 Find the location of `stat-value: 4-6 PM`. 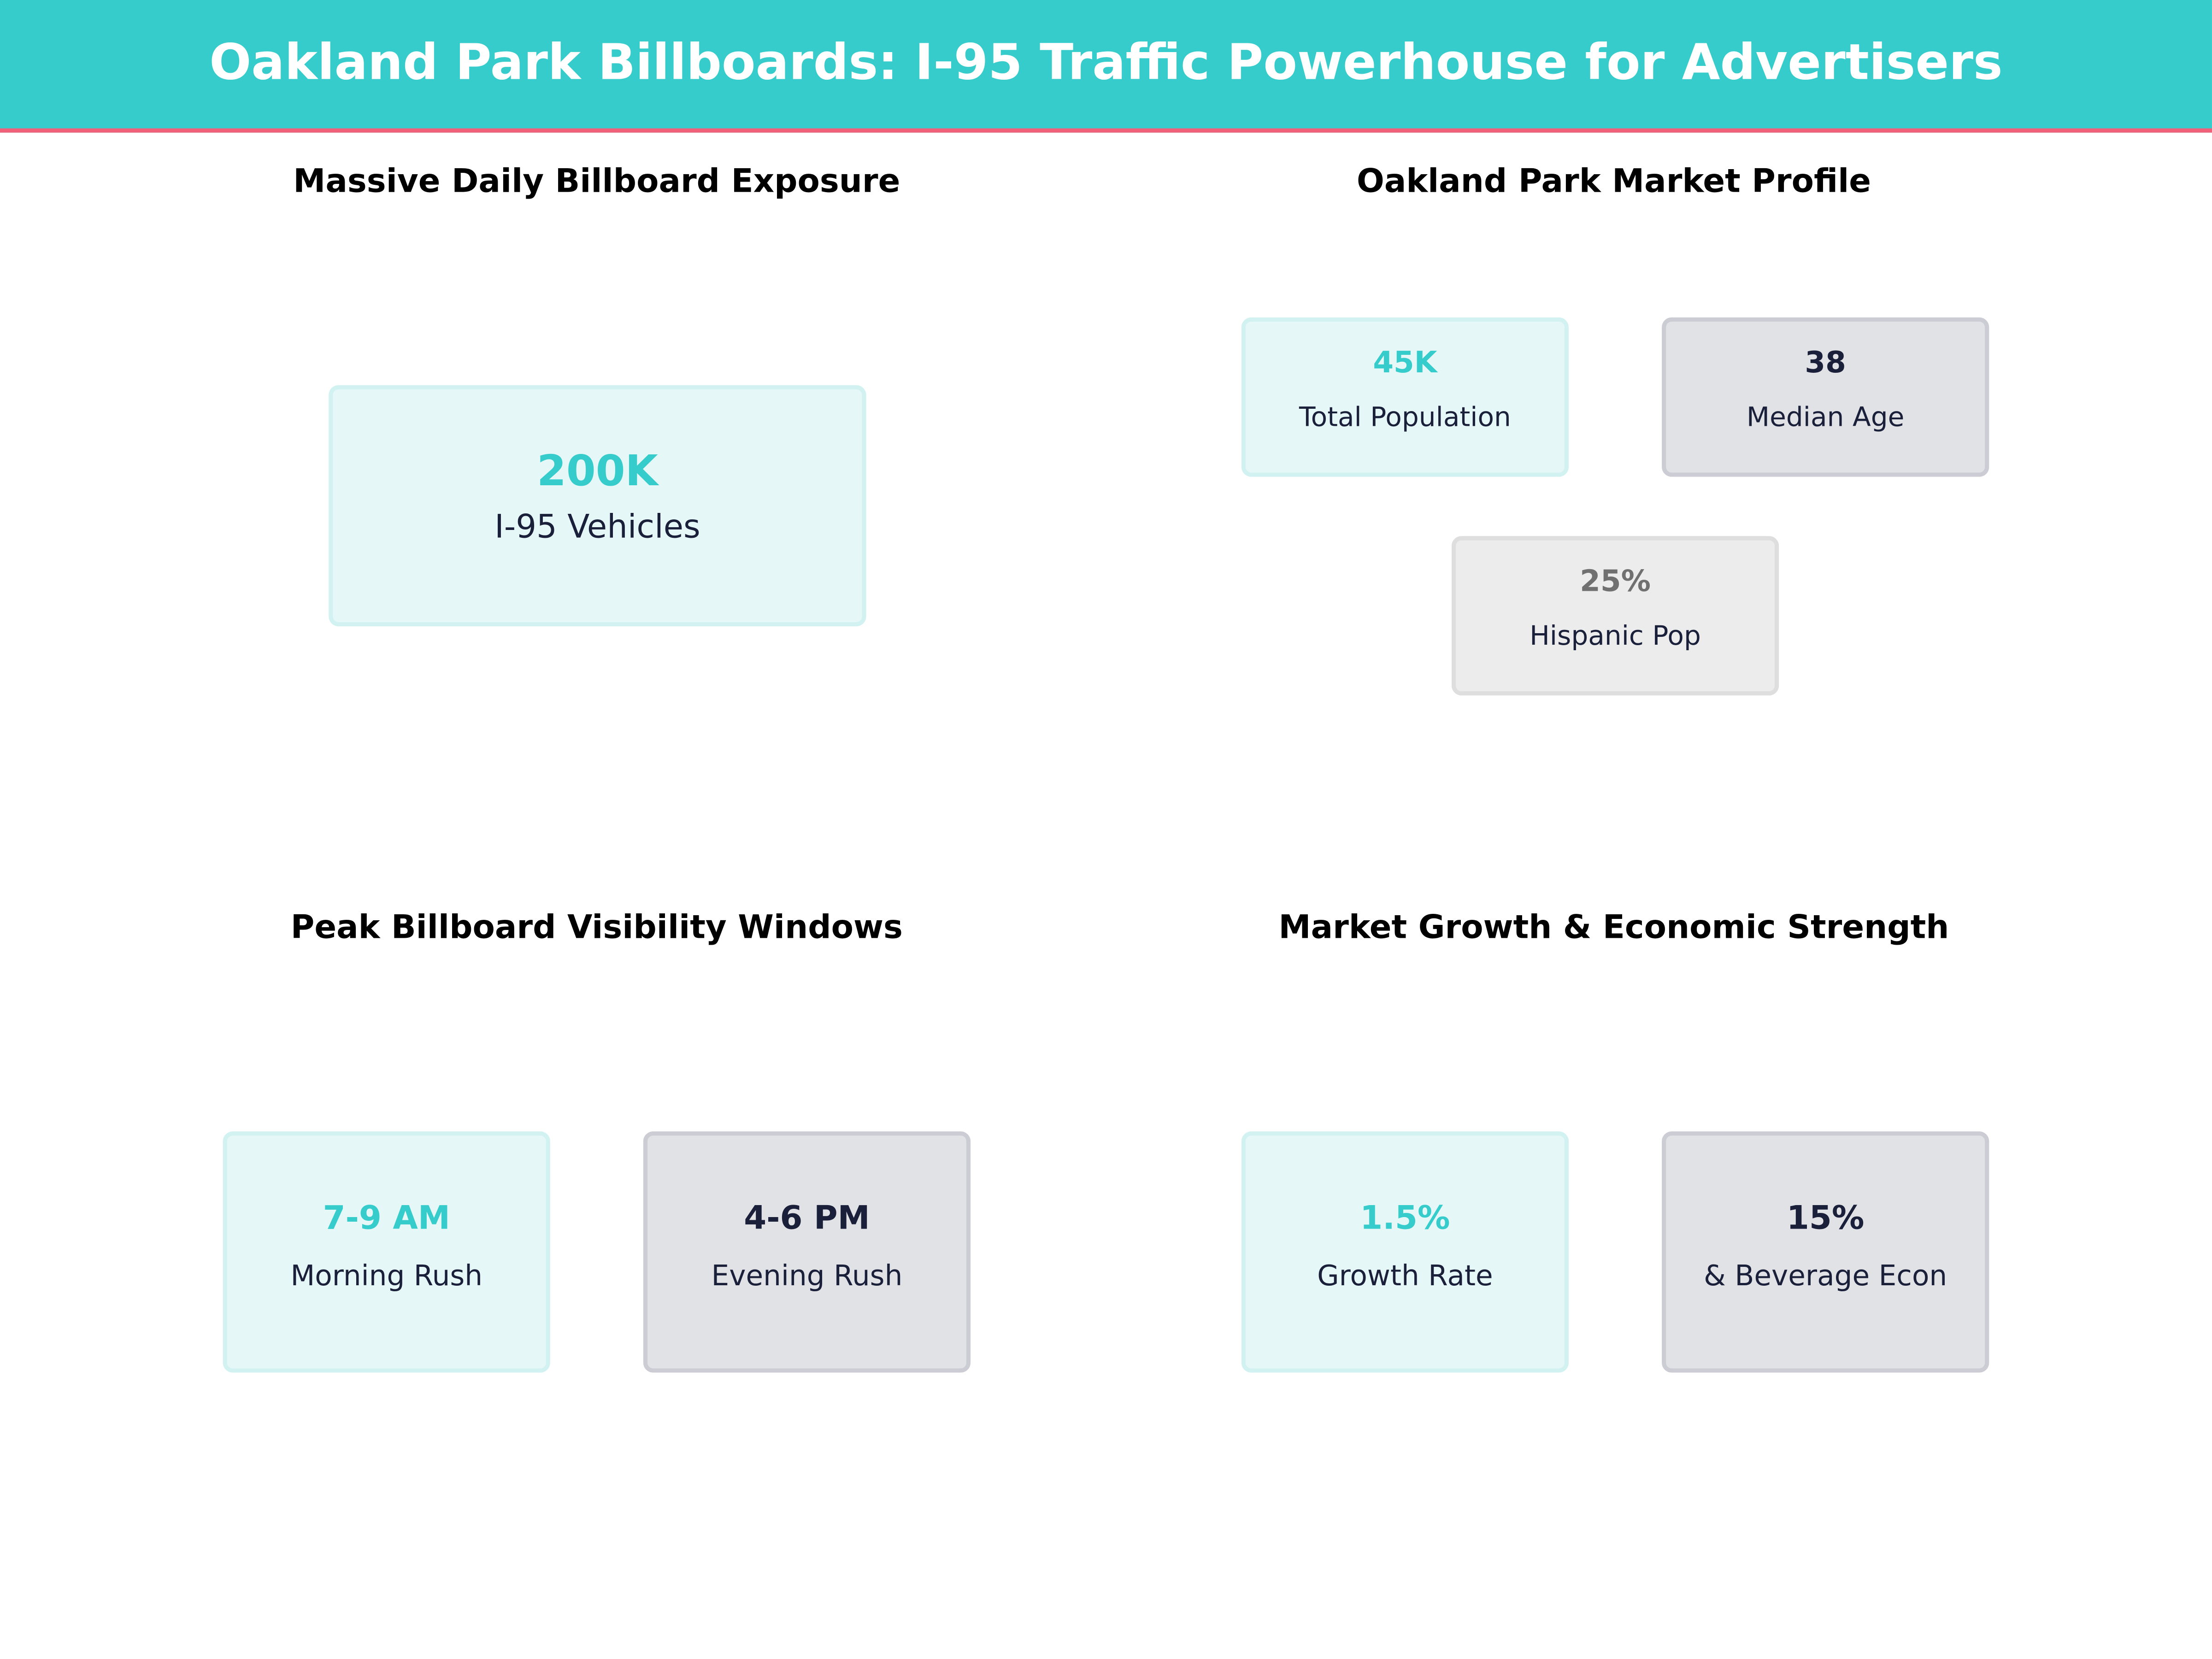

stat-value: 4-6 PM is located at coordinates (807, 1218).